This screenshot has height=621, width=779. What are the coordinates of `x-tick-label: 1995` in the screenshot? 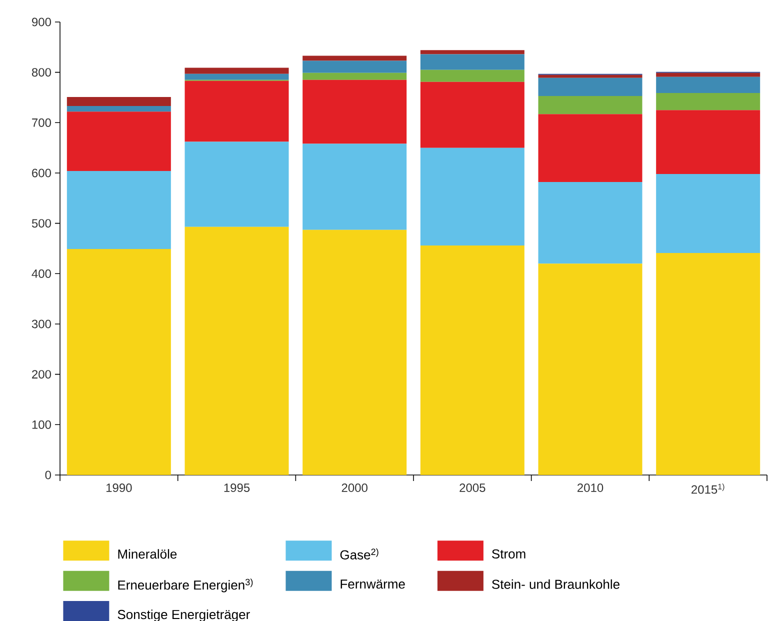 It's located at (237, 488).